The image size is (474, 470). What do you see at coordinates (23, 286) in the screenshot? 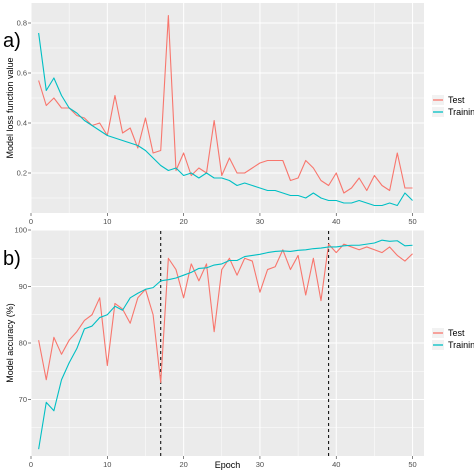
I see `y-tick-label: 90` at bounding box center [23, 286].